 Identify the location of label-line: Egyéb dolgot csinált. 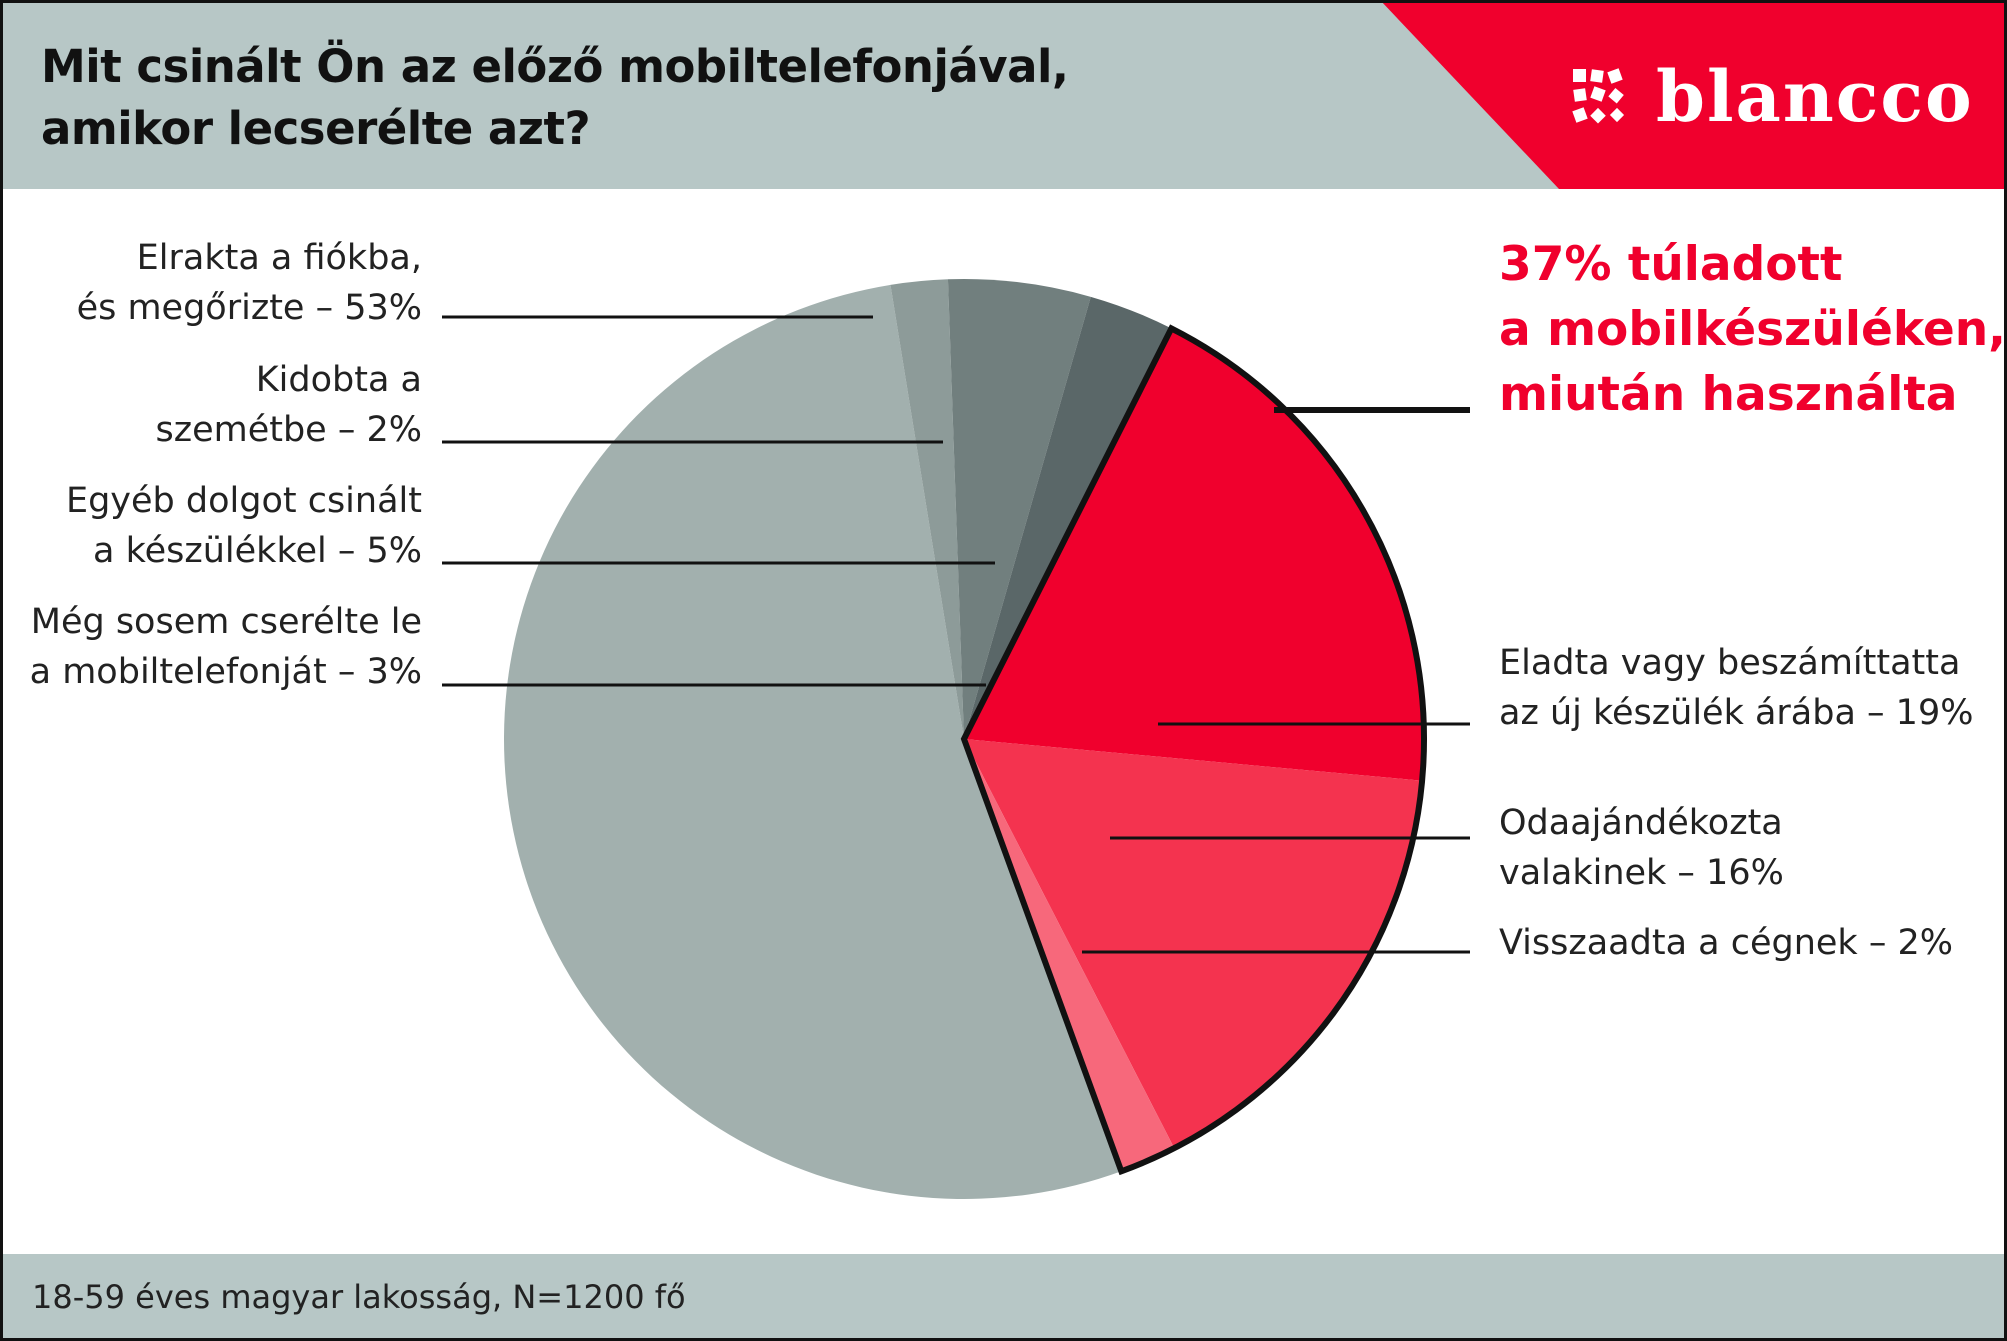
(243, 501).